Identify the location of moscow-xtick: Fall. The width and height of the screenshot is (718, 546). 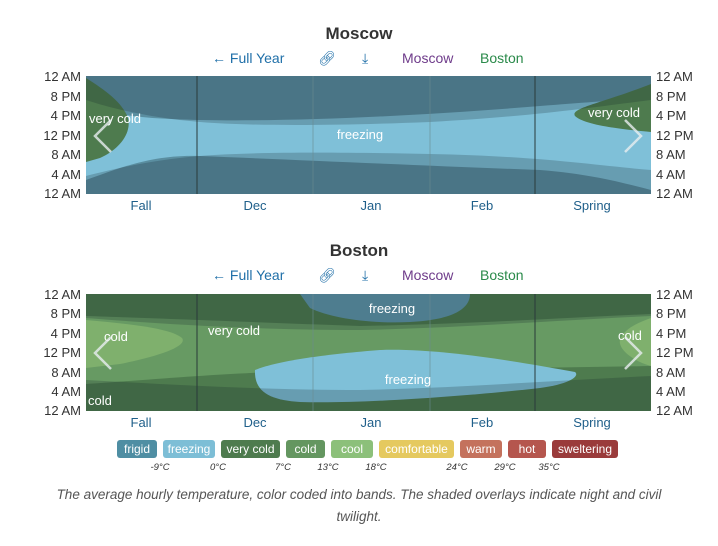
(141, 205).